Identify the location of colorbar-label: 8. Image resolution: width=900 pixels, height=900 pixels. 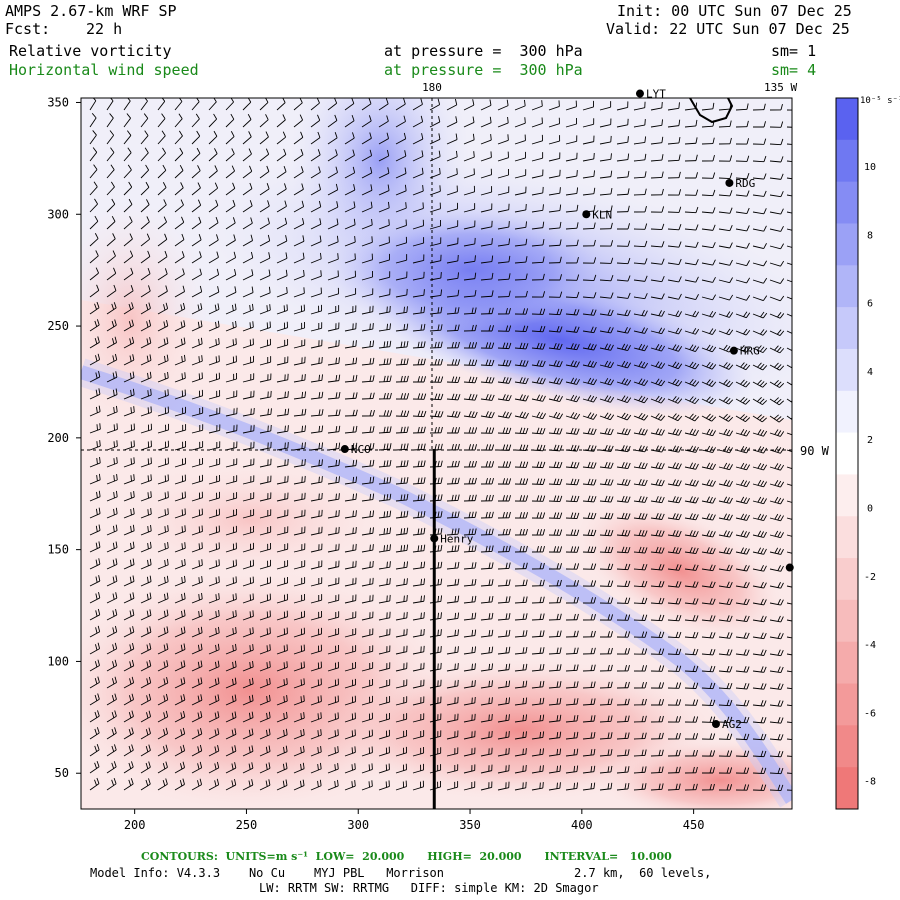
(870, 235).